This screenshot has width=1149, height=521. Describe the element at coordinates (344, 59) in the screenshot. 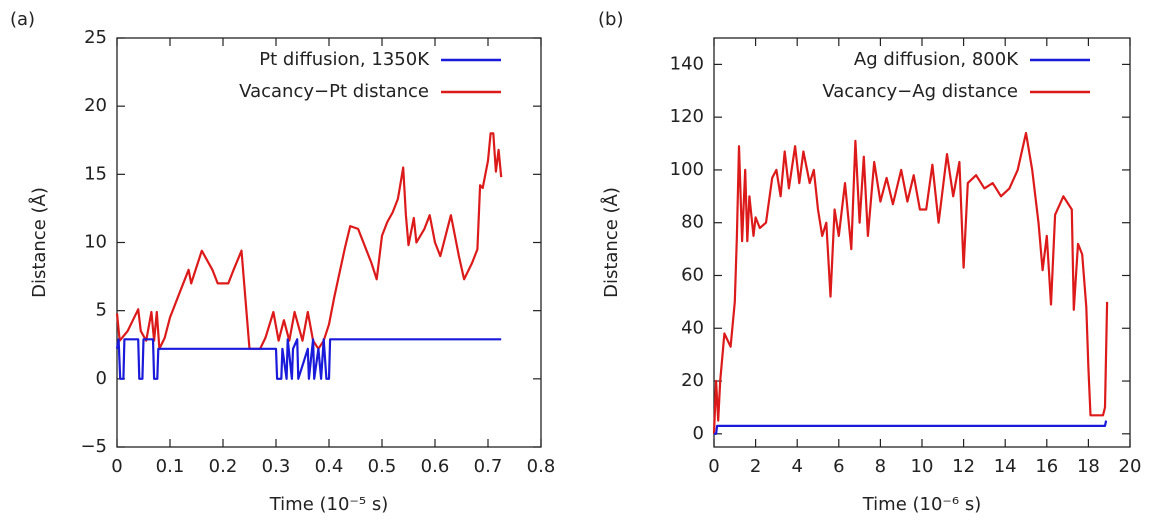

I see `legend-label: Pt diffusion, 1350K` at that location.